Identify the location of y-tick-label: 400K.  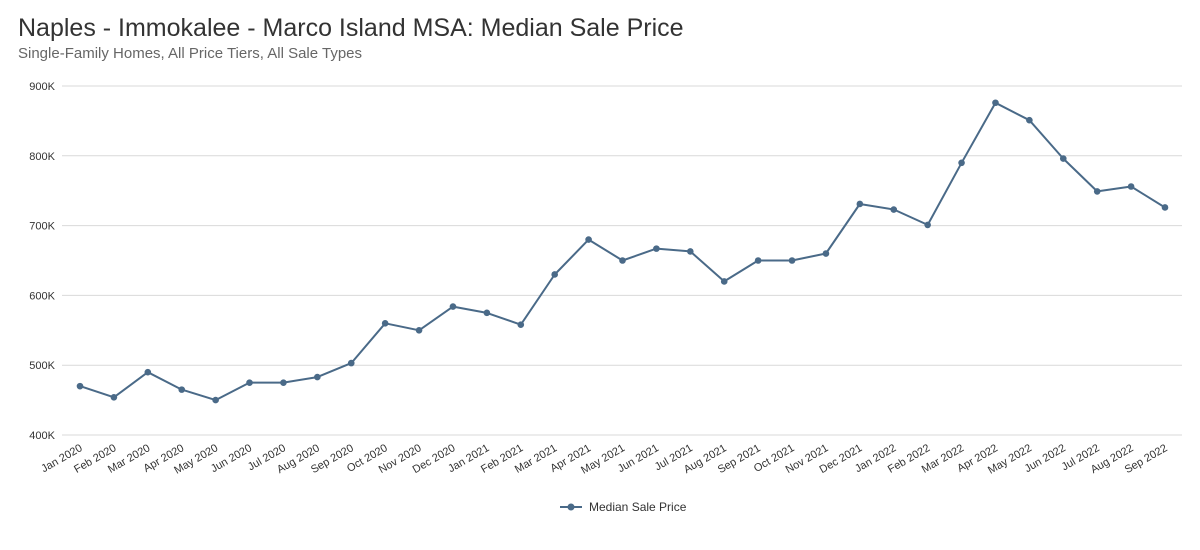
(42, 436).